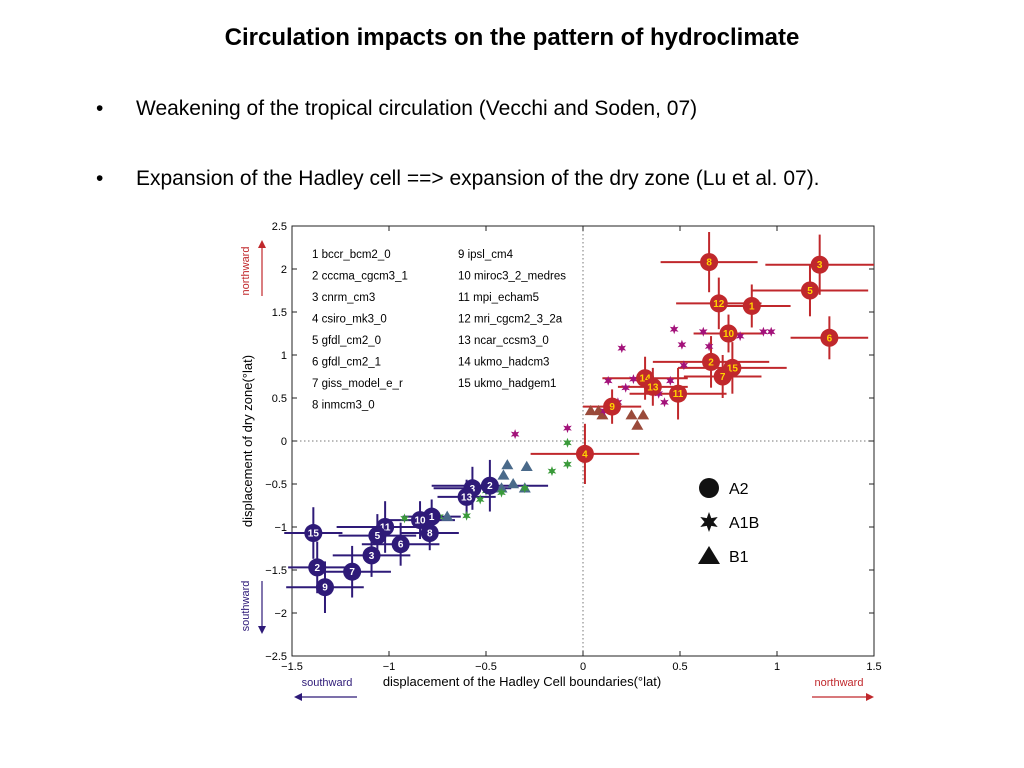  Describe the element at coordinates (292, 667) in the screenshot. I see `x-tick-label: −1.5` at that location.